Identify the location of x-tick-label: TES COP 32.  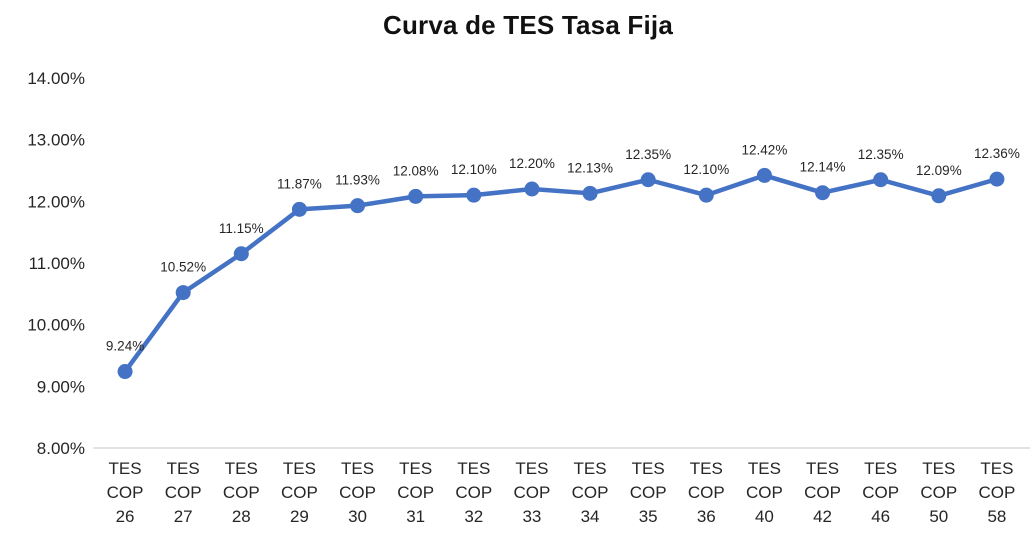
(473, 492).